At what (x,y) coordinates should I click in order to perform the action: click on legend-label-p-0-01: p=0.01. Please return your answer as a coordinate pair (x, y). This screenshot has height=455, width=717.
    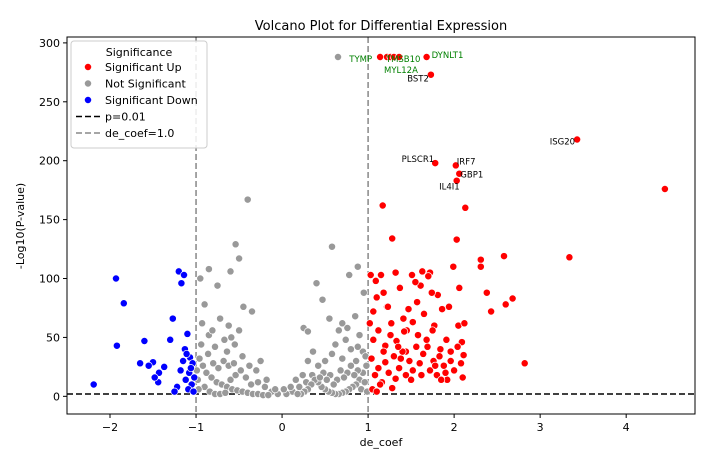
    Looking at the image, I should click on (125, 117).